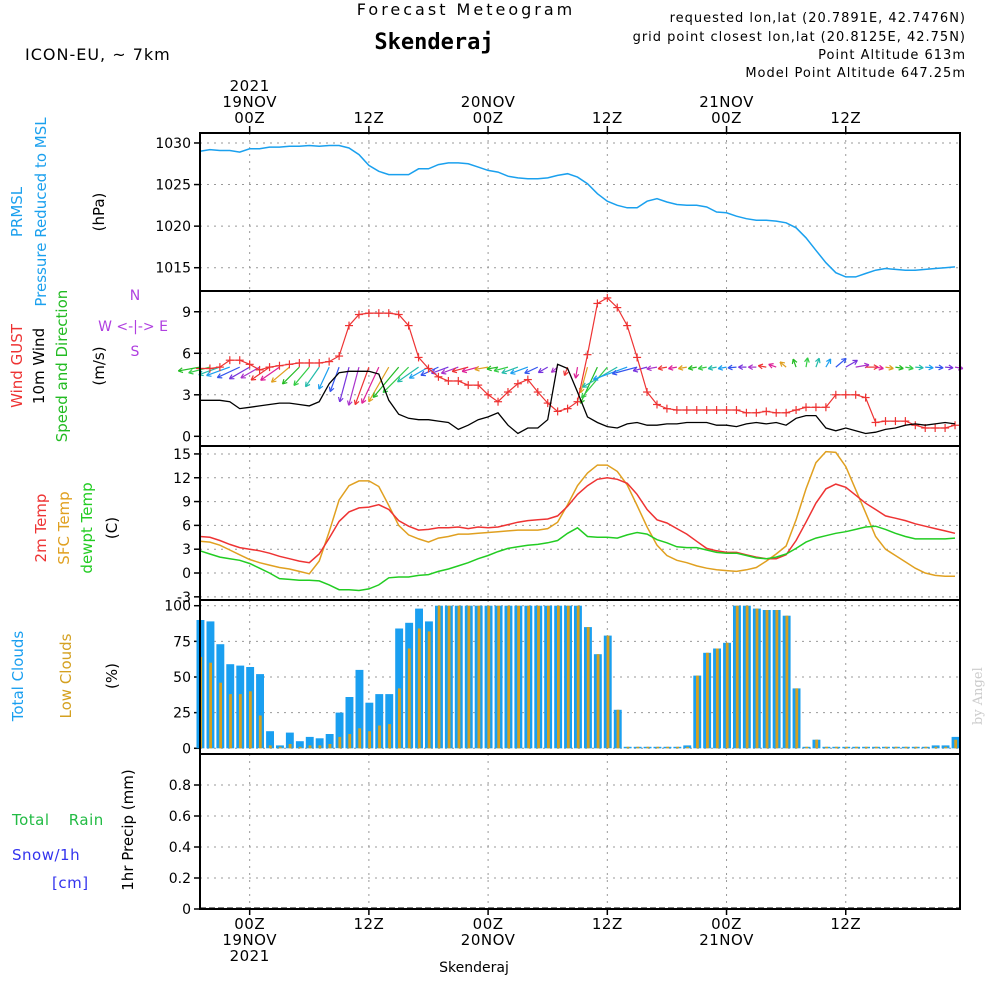  I want to click on requested-coords: requested lon,lat (20.7891E, 42.7476N), so click(818, 18).